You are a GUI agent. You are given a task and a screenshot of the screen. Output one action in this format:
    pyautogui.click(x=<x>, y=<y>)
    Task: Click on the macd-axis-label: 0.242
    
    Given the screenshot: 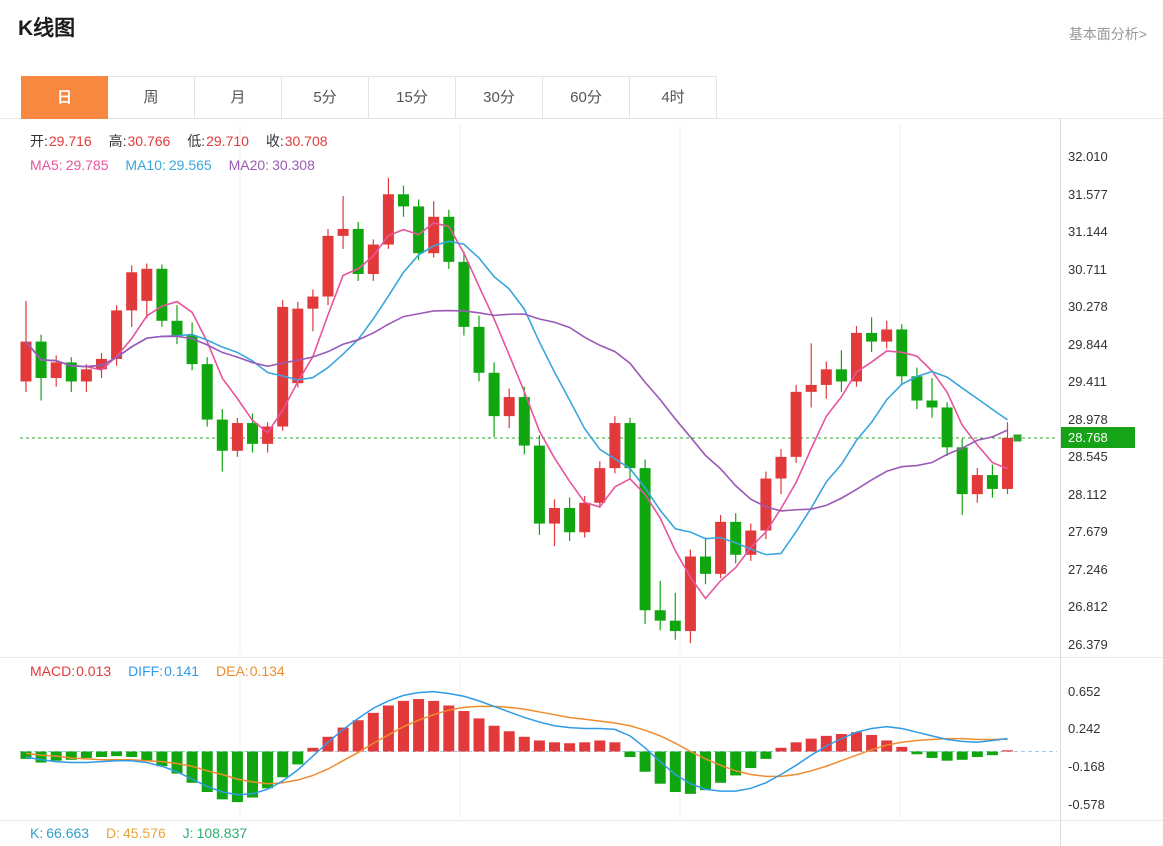 What is the action you would take?
    pyautogui.click(x=1084, y=729)
    